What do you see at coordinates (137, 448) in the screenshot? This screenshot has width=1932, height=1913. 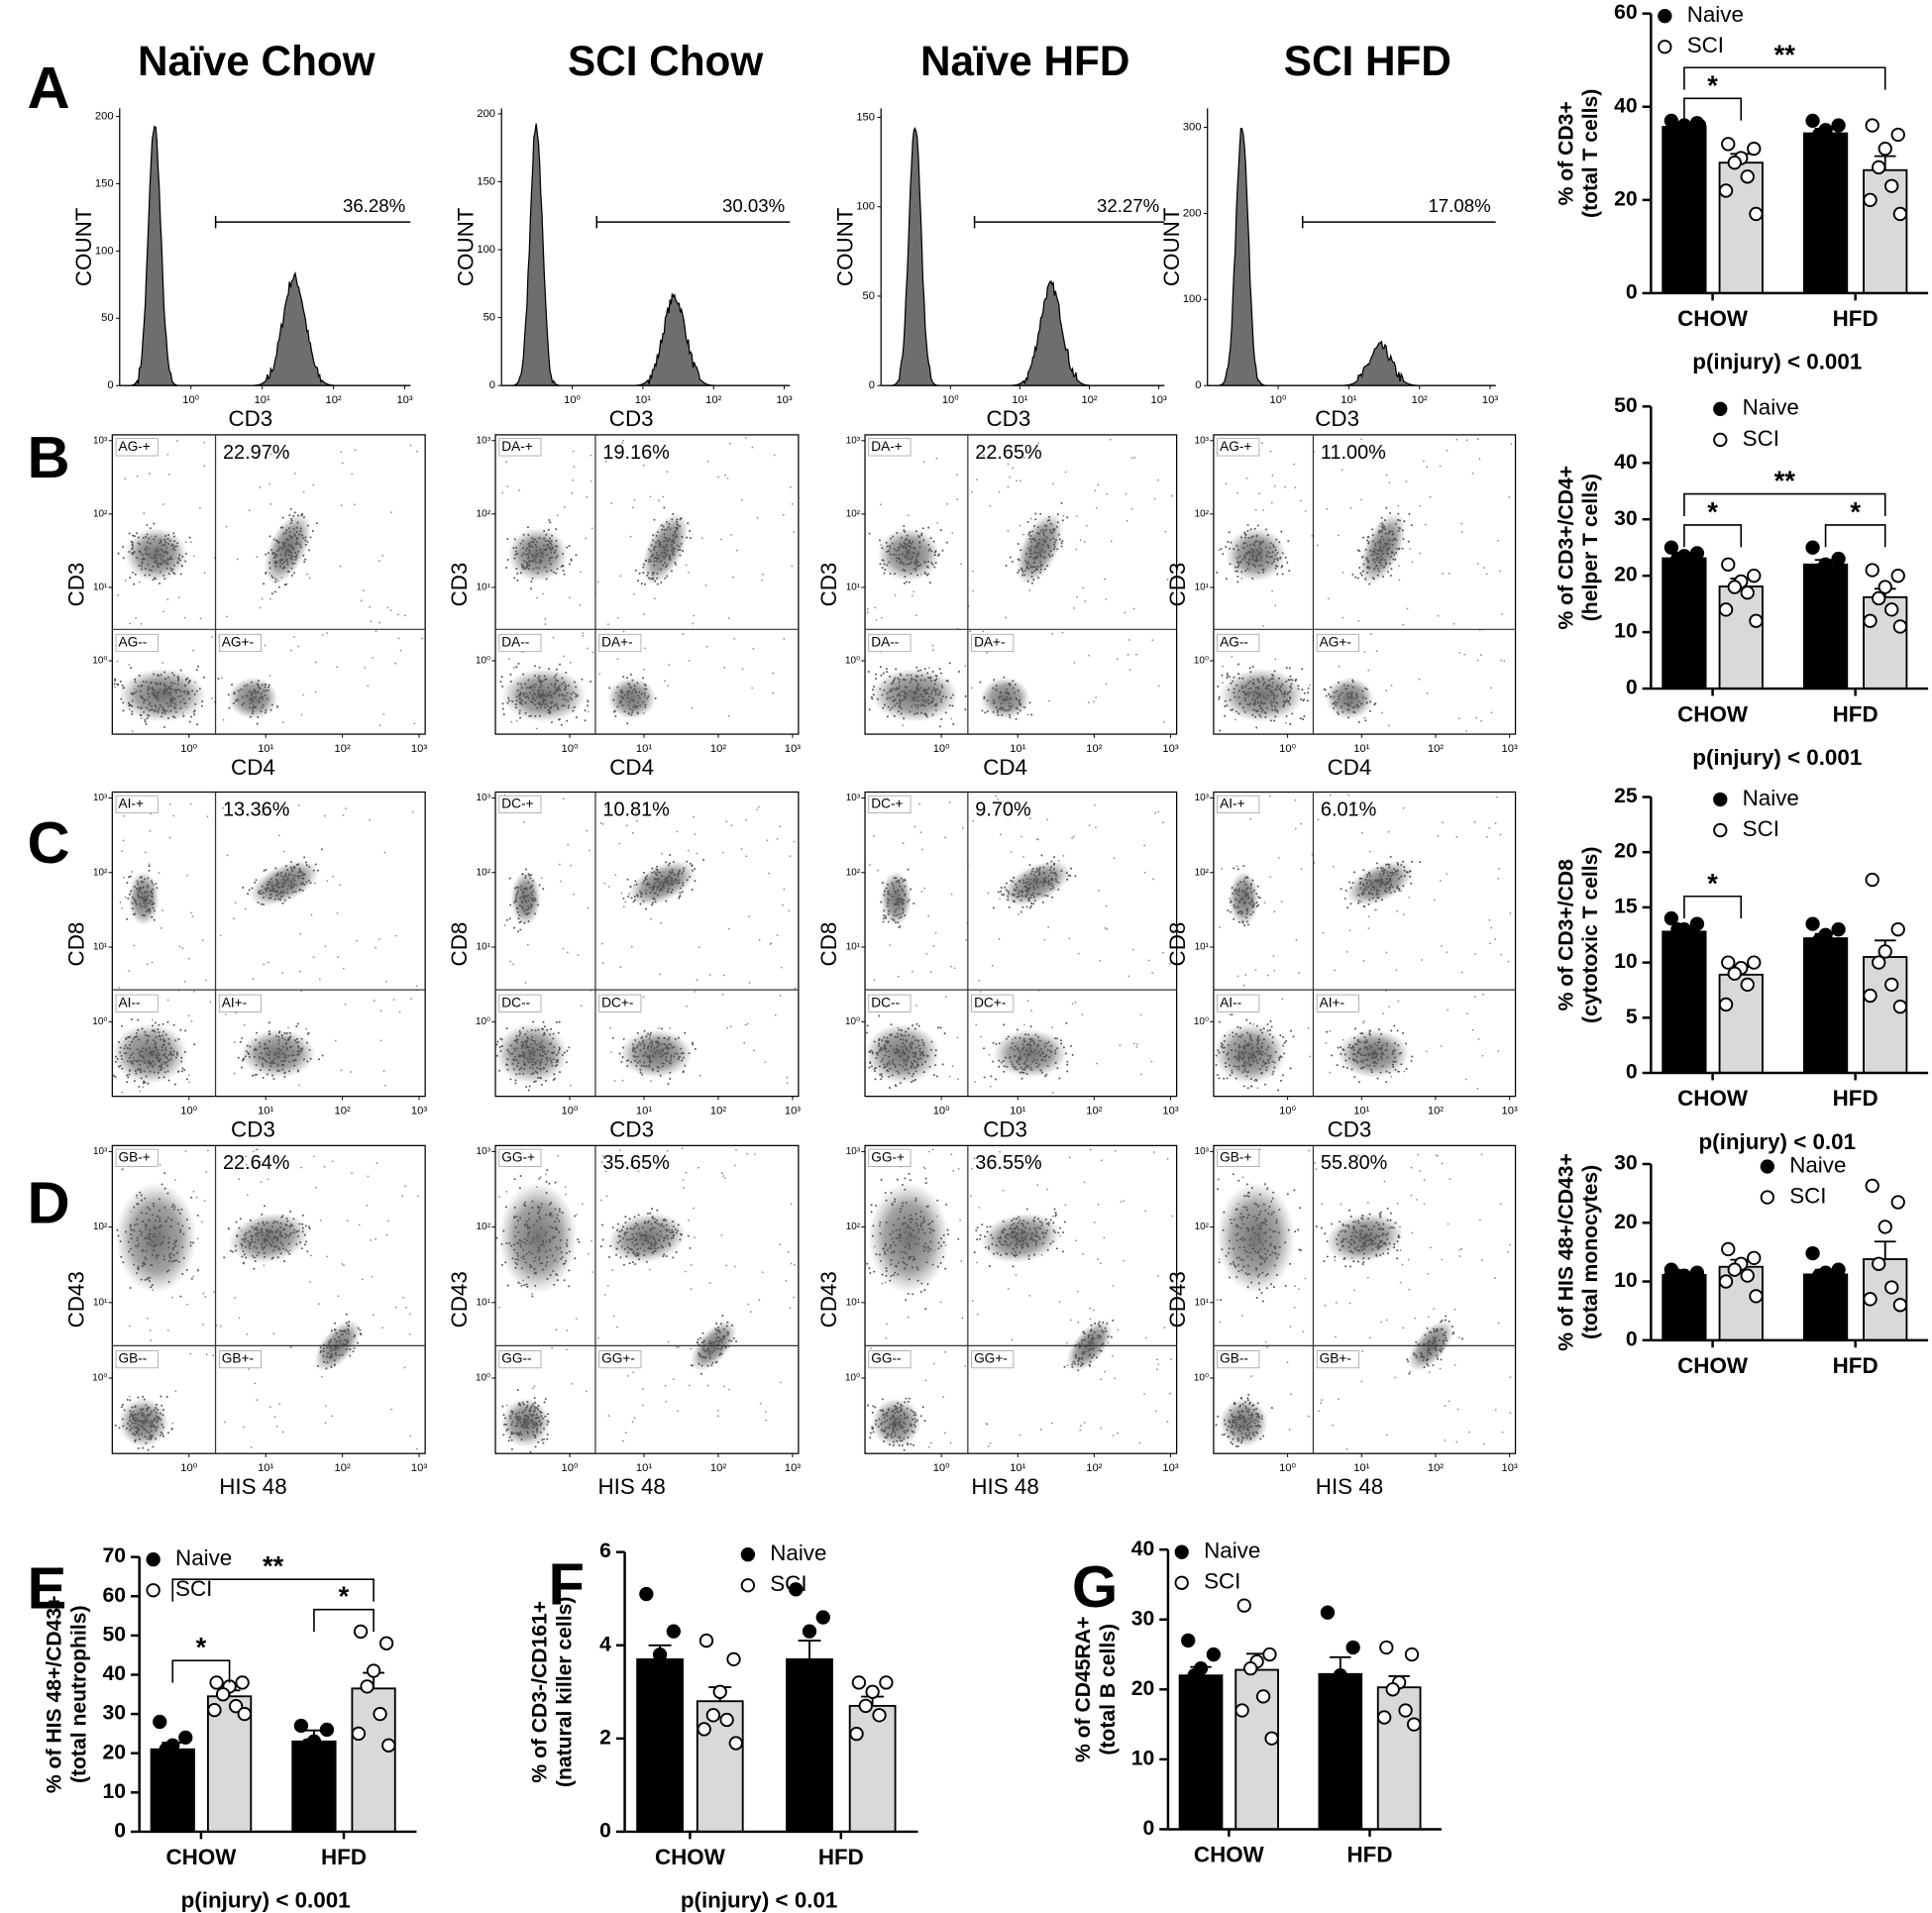 I see `quadrant-label-box` at bounding box center [137, 448].